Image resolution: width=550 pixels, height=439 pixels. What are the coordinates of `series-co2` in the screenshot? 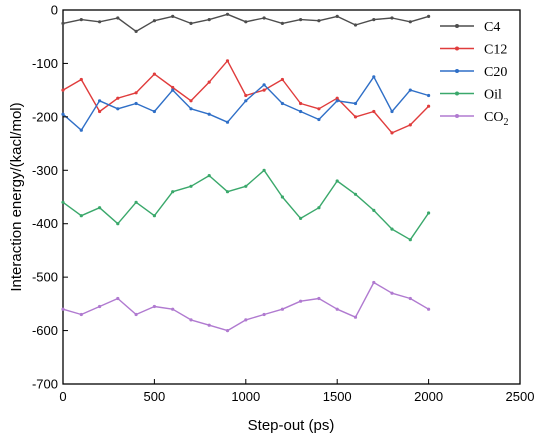 It's located at (246, 306).